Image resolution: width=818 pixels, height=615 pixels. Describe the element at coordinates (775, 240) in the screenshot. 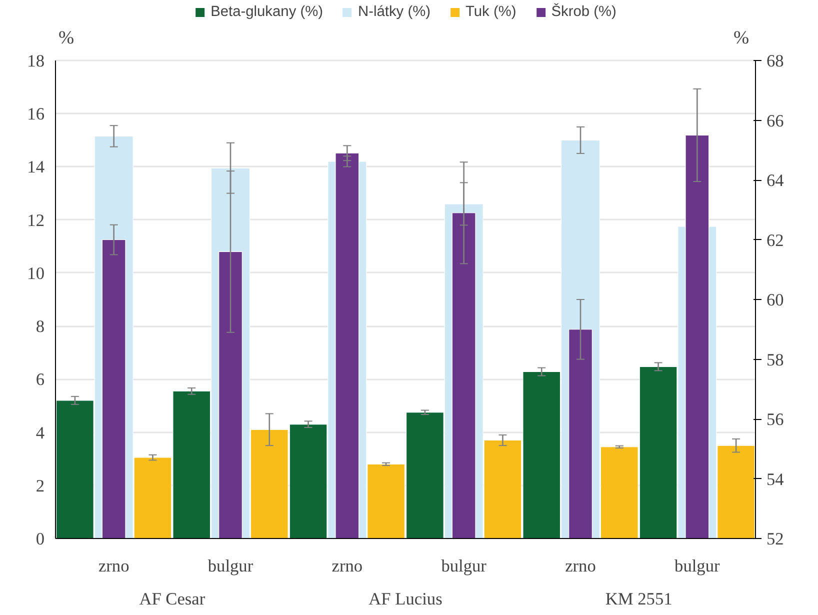

I see `y2-tick-label: 62` at that location.